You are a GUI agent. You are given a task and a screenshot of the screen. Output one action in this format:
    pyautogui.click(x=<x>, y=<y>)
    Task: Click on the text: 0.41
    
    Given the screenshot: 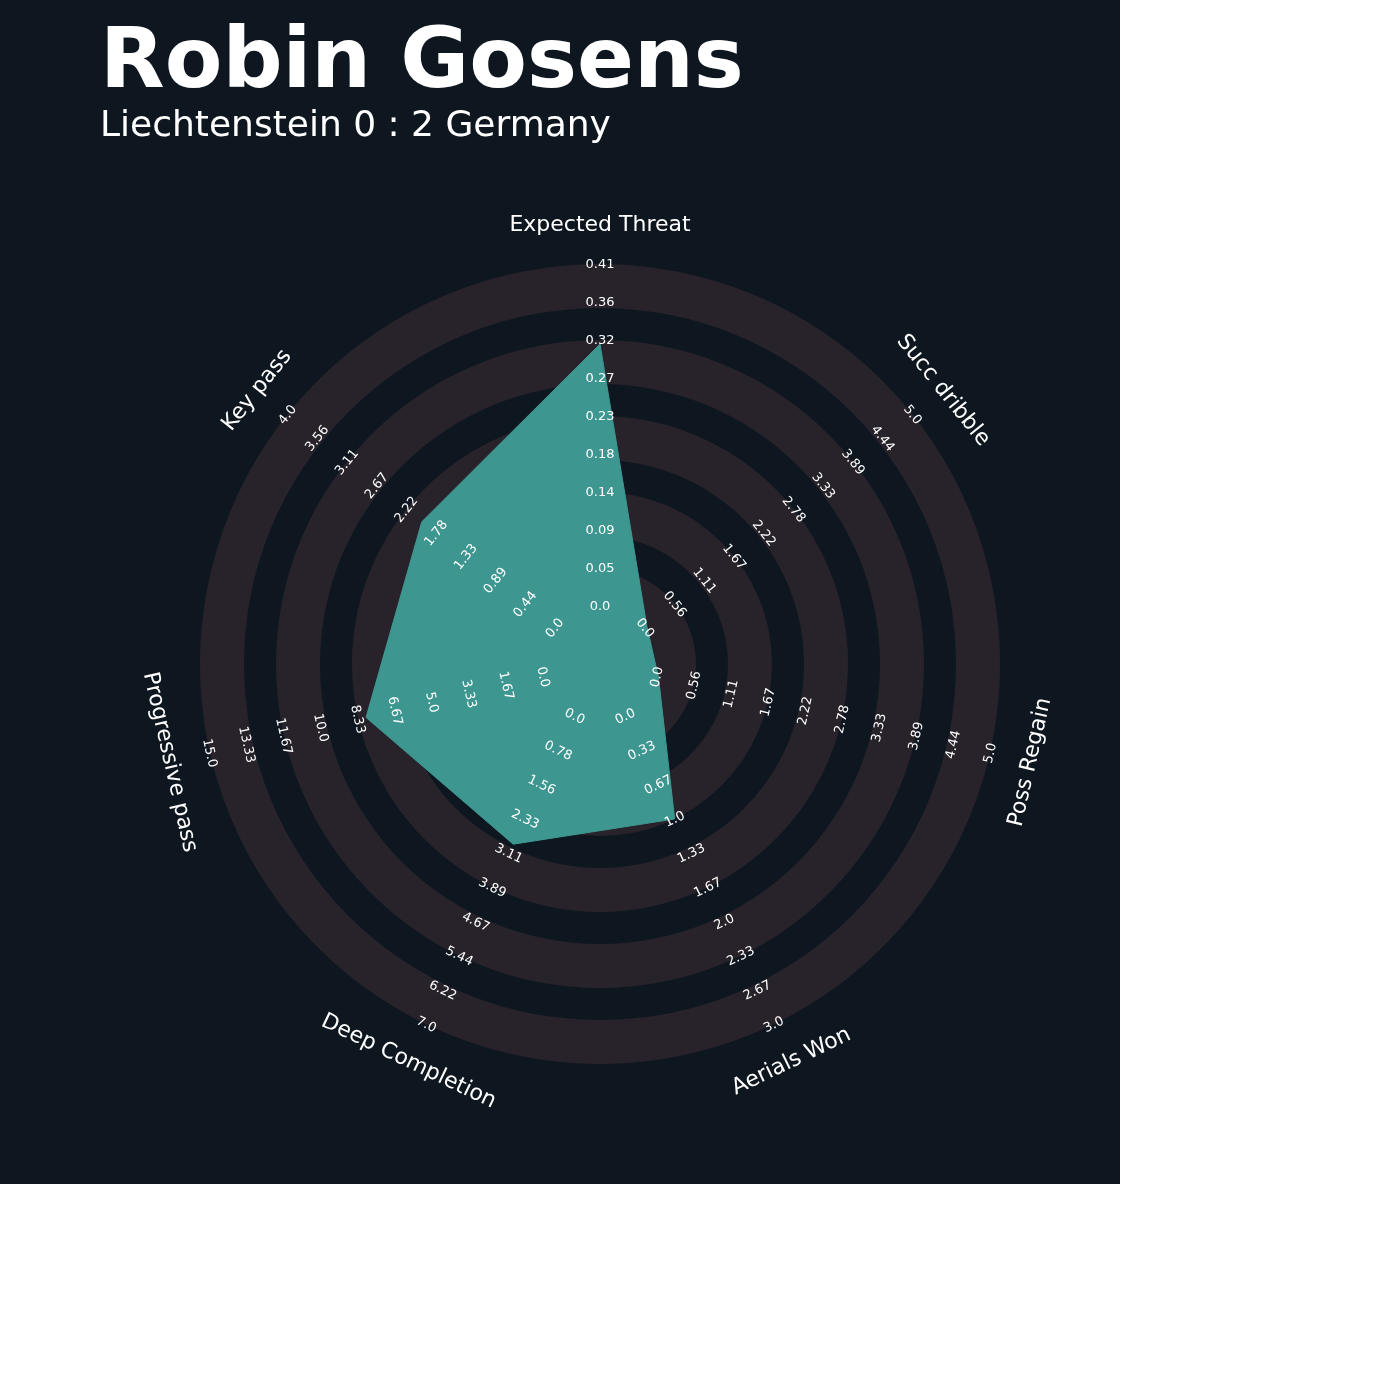 What is the action you would take?
    pyautogui.click(x=600, y=263)
    